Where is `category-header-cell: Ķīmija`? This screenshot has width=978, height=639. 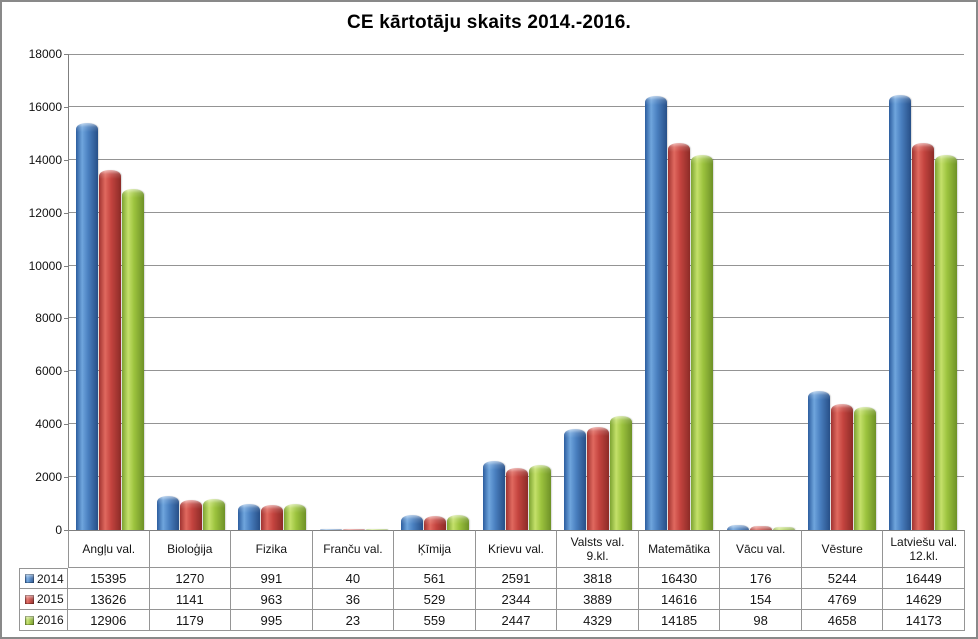 category-header-cell: Ķīmija is located at coordinates (435, 549).